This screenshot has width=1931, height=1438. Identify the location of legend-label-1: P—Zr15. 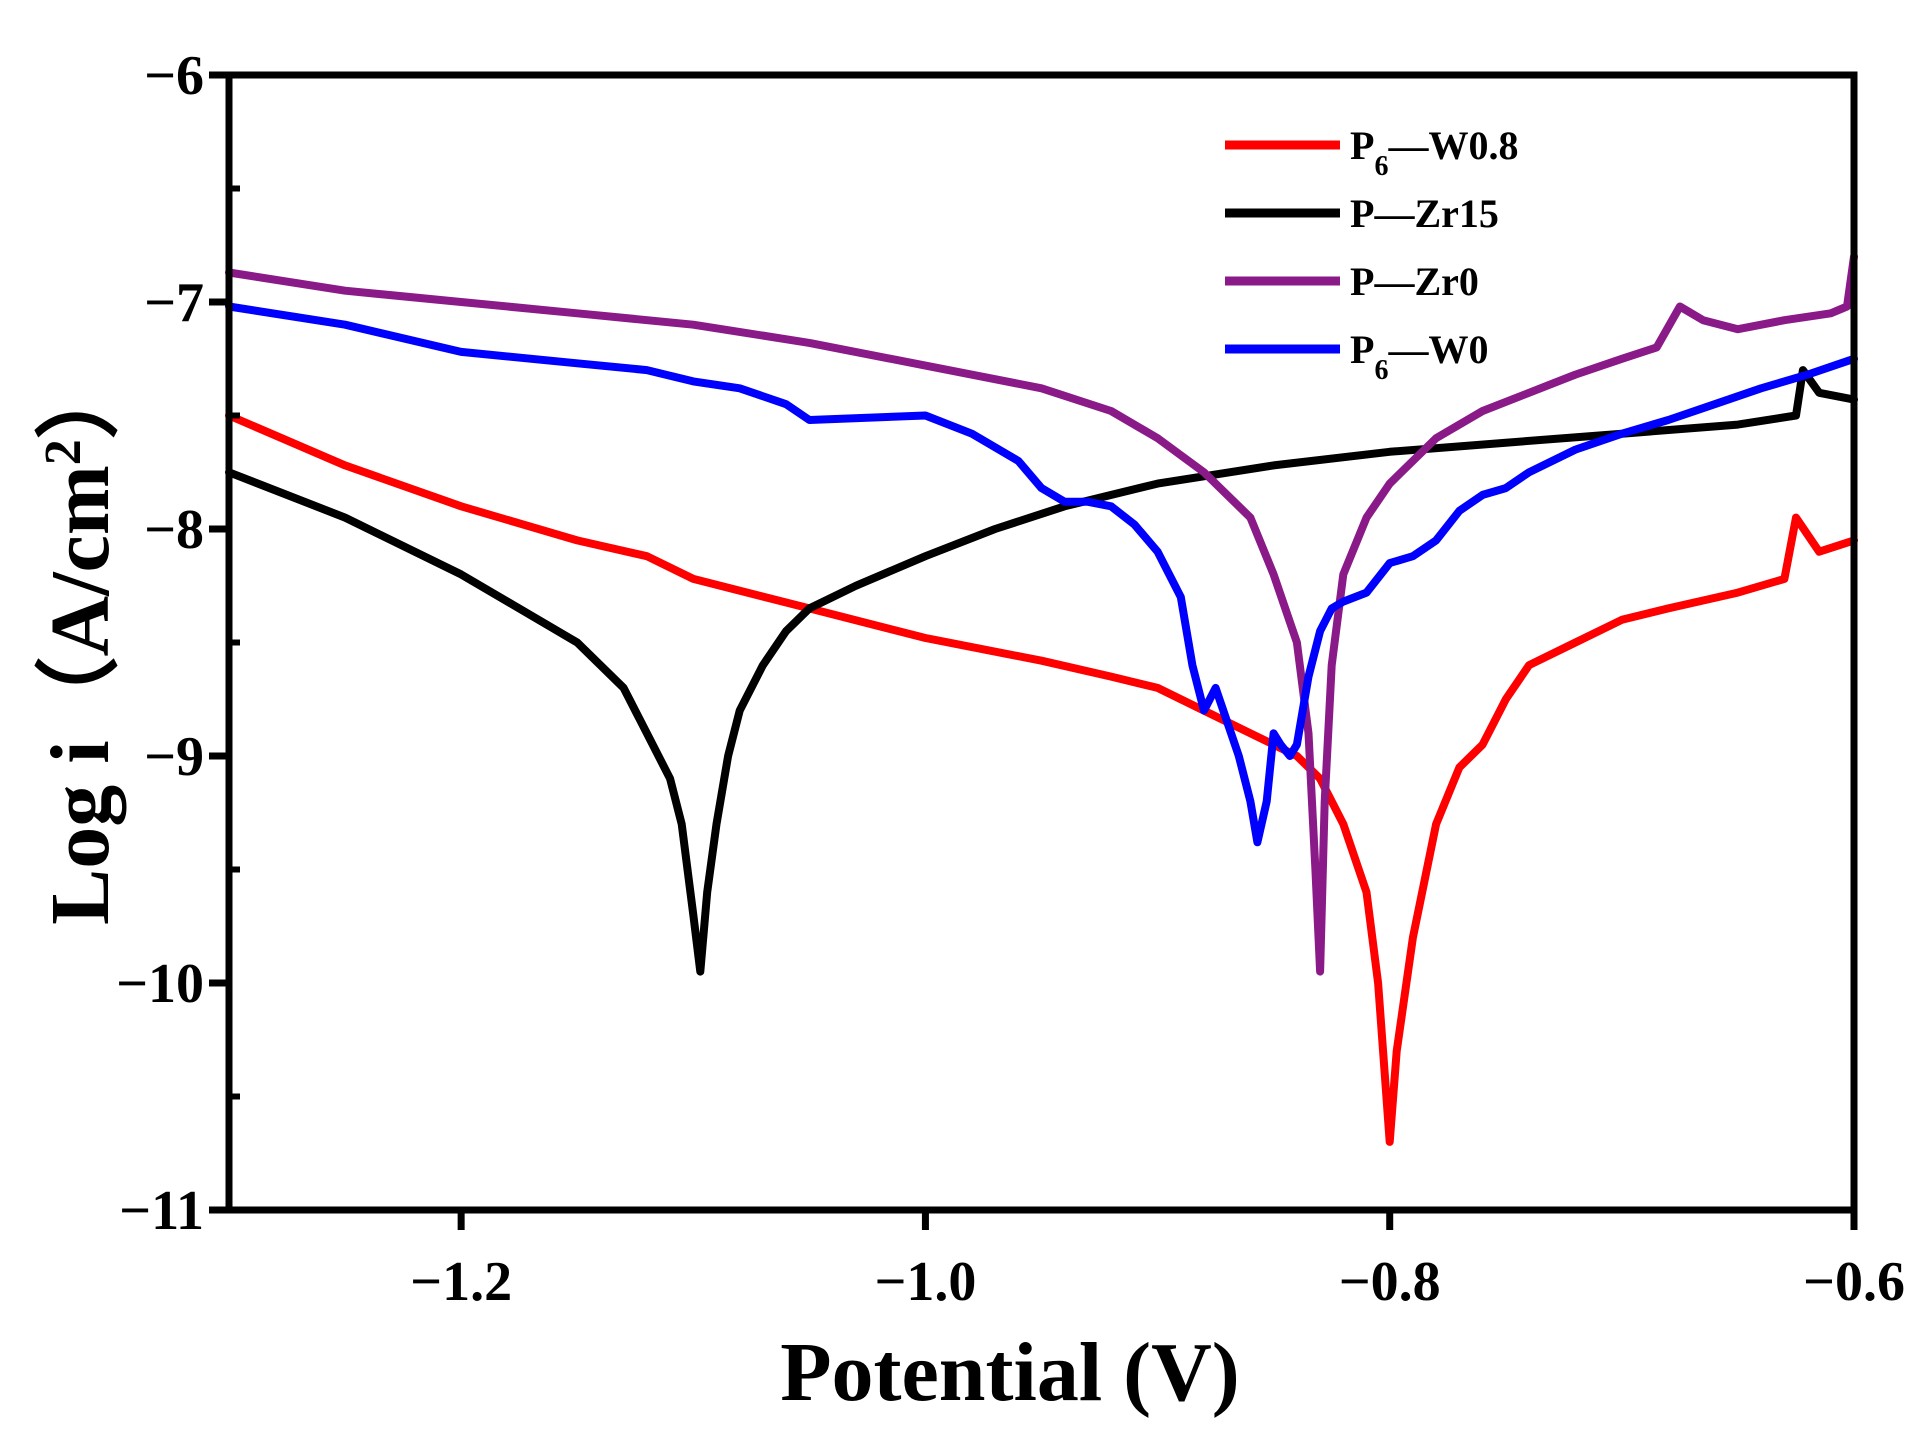
(1424, 213).